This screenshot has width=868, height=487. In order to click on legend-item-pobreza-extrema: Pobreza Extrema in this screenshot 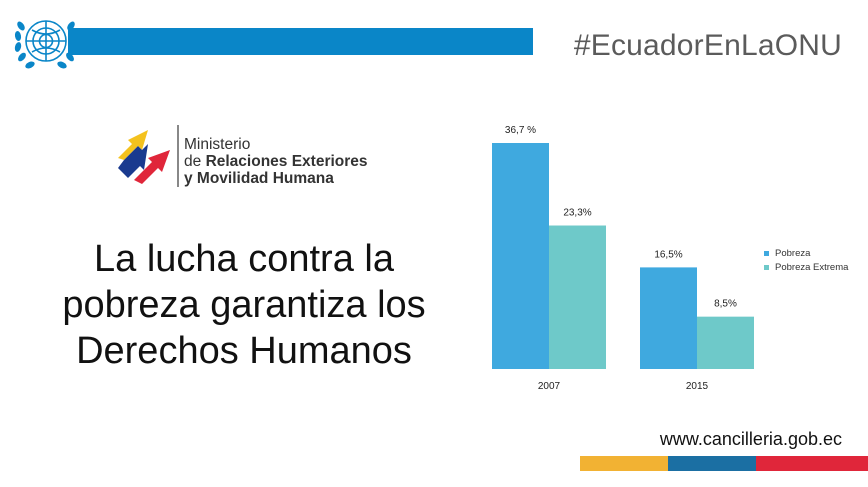, I will do `click(806, 267)`.